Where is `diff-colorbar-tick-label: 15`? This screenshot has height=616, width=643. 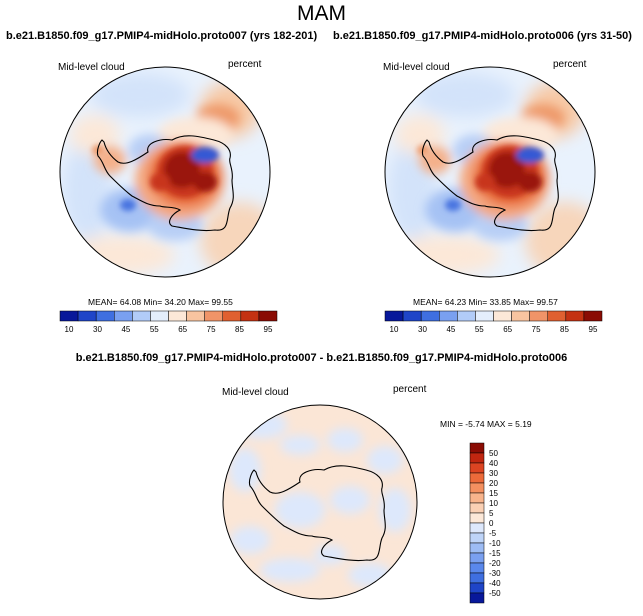
diff-colorbar-tick-label: 15 is located at coordinates (493, 493).